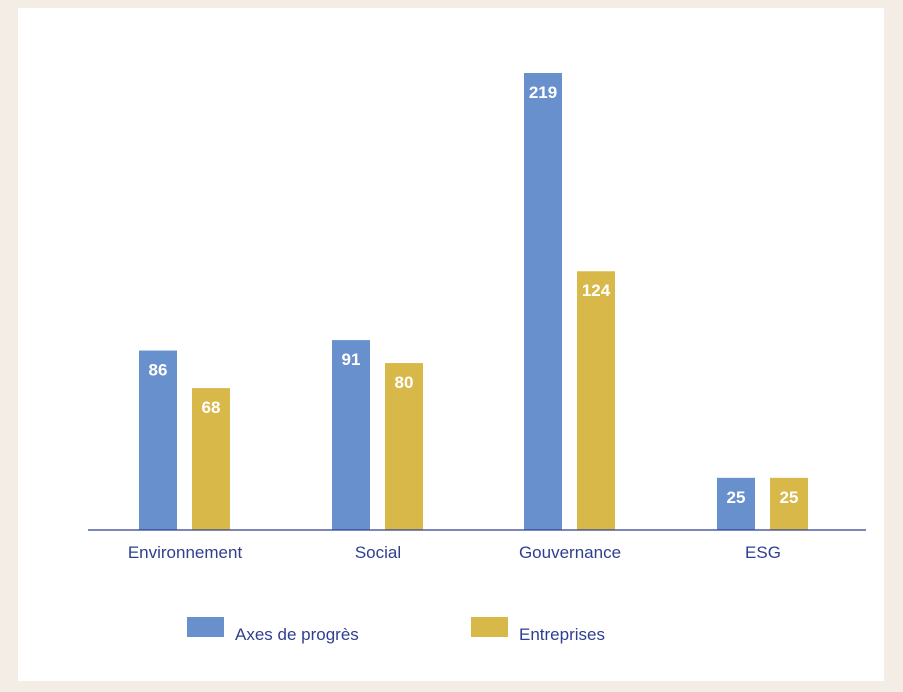 The width and height of the screenshot is (903, 692). What do you see at coordinates (351, 359) in the screenshot?
I see `bar-value-label: 91` at bounding box center [351, 359].